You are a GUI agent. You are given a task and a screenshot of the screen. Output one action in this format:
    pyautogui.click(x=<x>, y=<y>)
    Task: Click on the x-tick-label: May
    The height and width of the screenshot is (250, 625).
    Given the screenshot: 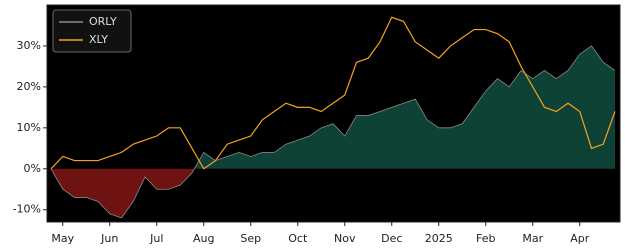 What is the action you would take?
    pyautogui.click(x=62, y=238)
    